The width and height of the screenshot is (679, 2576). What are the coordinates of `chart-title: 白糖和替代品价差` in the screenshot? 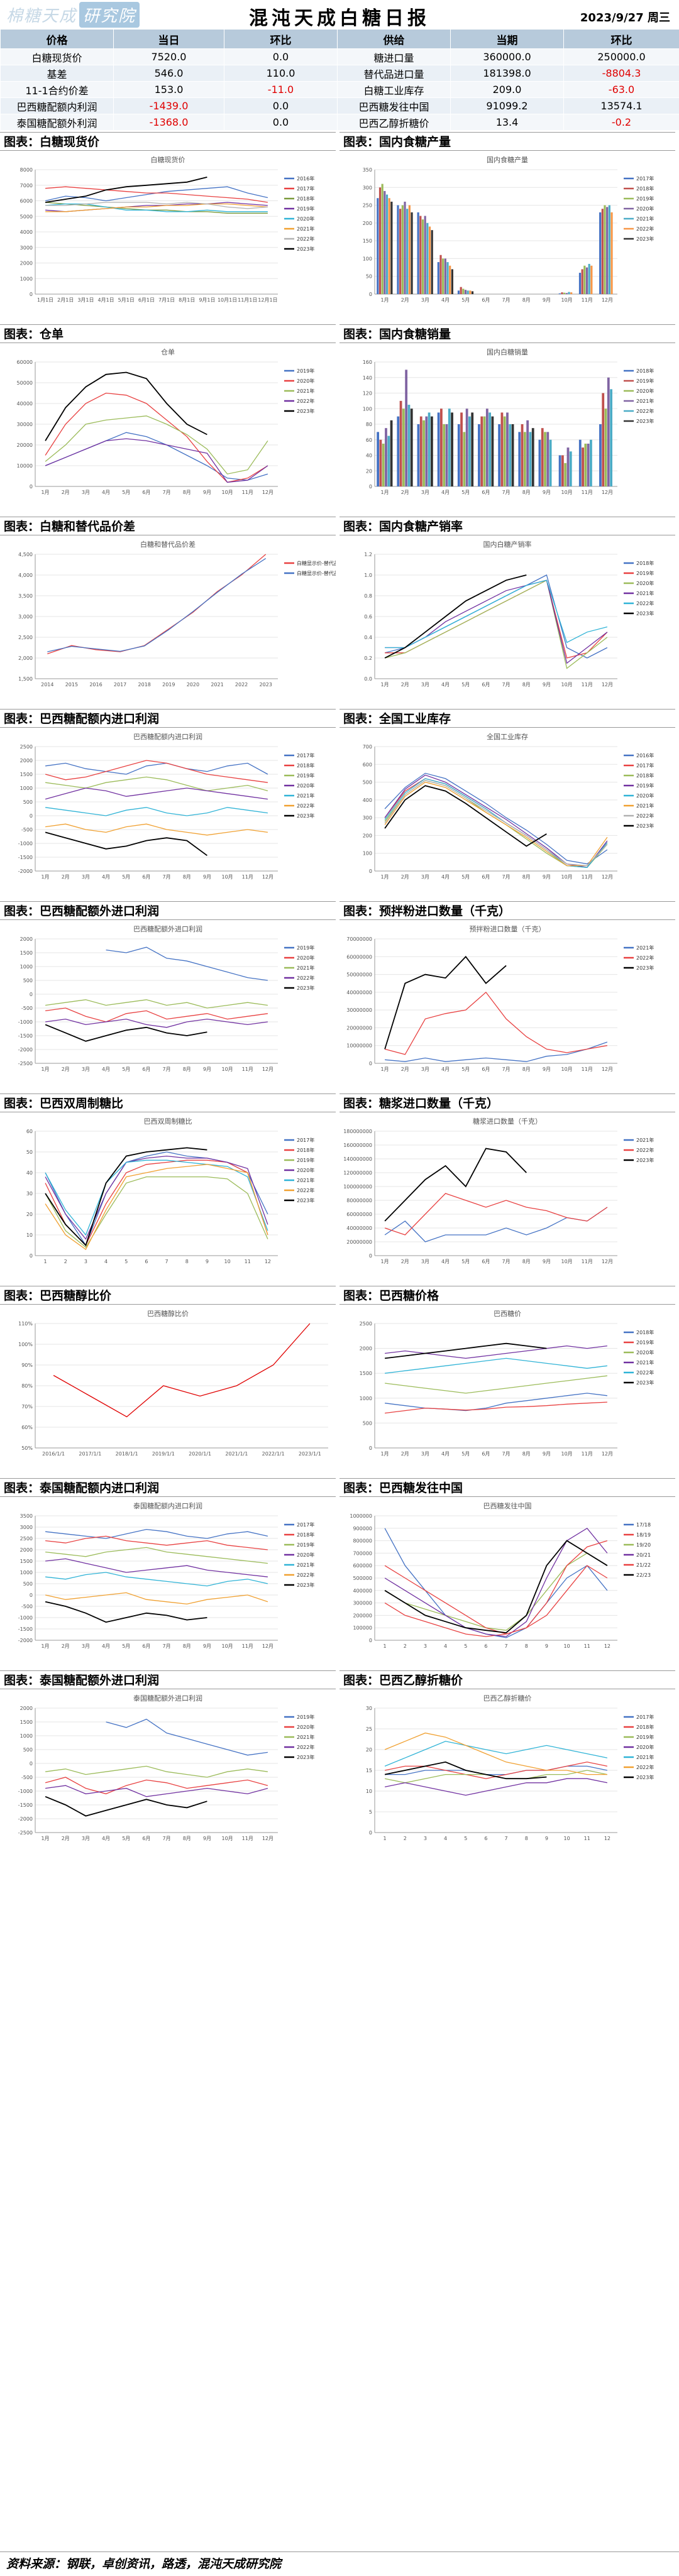 It's located at (168, 544).